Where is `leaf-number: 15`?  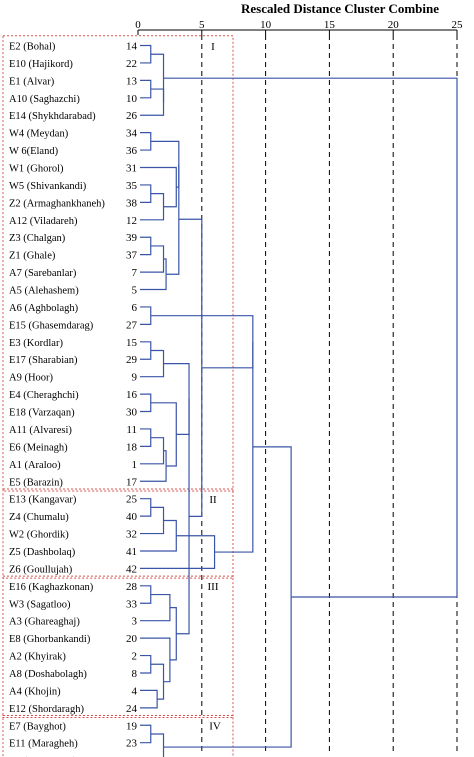 leaf-number: 15 is located at coordinates (132, 343).